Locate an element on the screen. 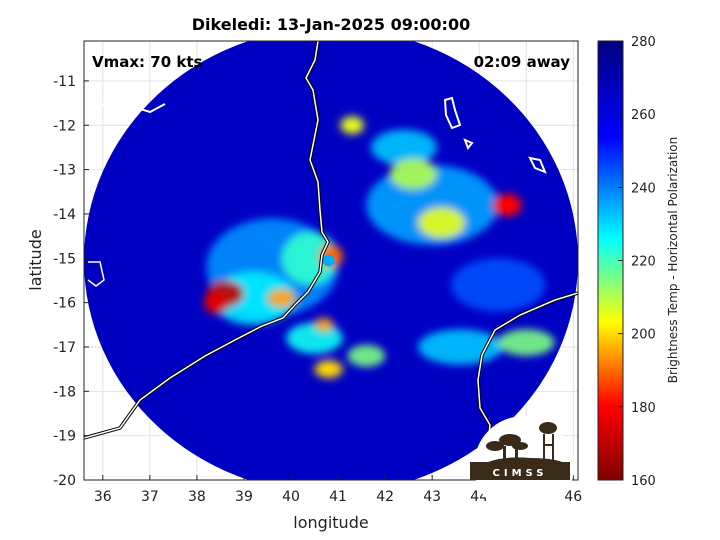 This screenshot has height=540, width=720. y-tick-label: -16 is located at coordinates (64, 304).